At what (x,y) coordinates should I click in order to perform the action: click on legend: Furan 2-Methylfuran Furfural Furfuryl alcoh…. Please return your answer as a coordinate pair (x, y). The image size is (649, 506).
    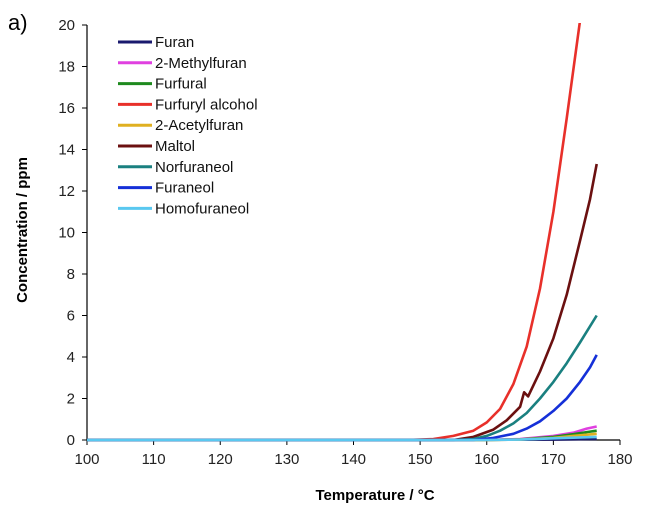
    Looking at the image, I should click on (188, 125).